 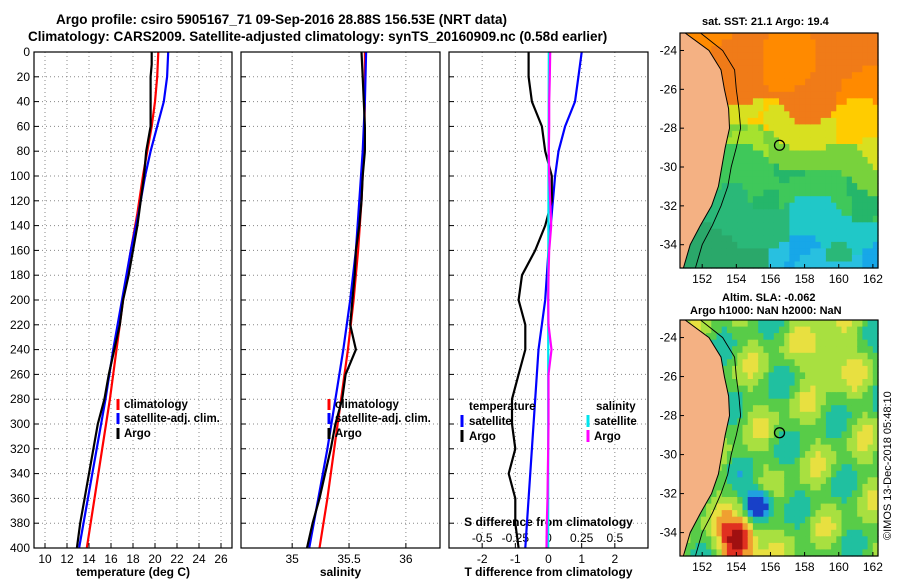 What do you see at coordinates (20, 226) in the screenshot?
I see `y-tick-label: 140` at bounding box center [20, 226].